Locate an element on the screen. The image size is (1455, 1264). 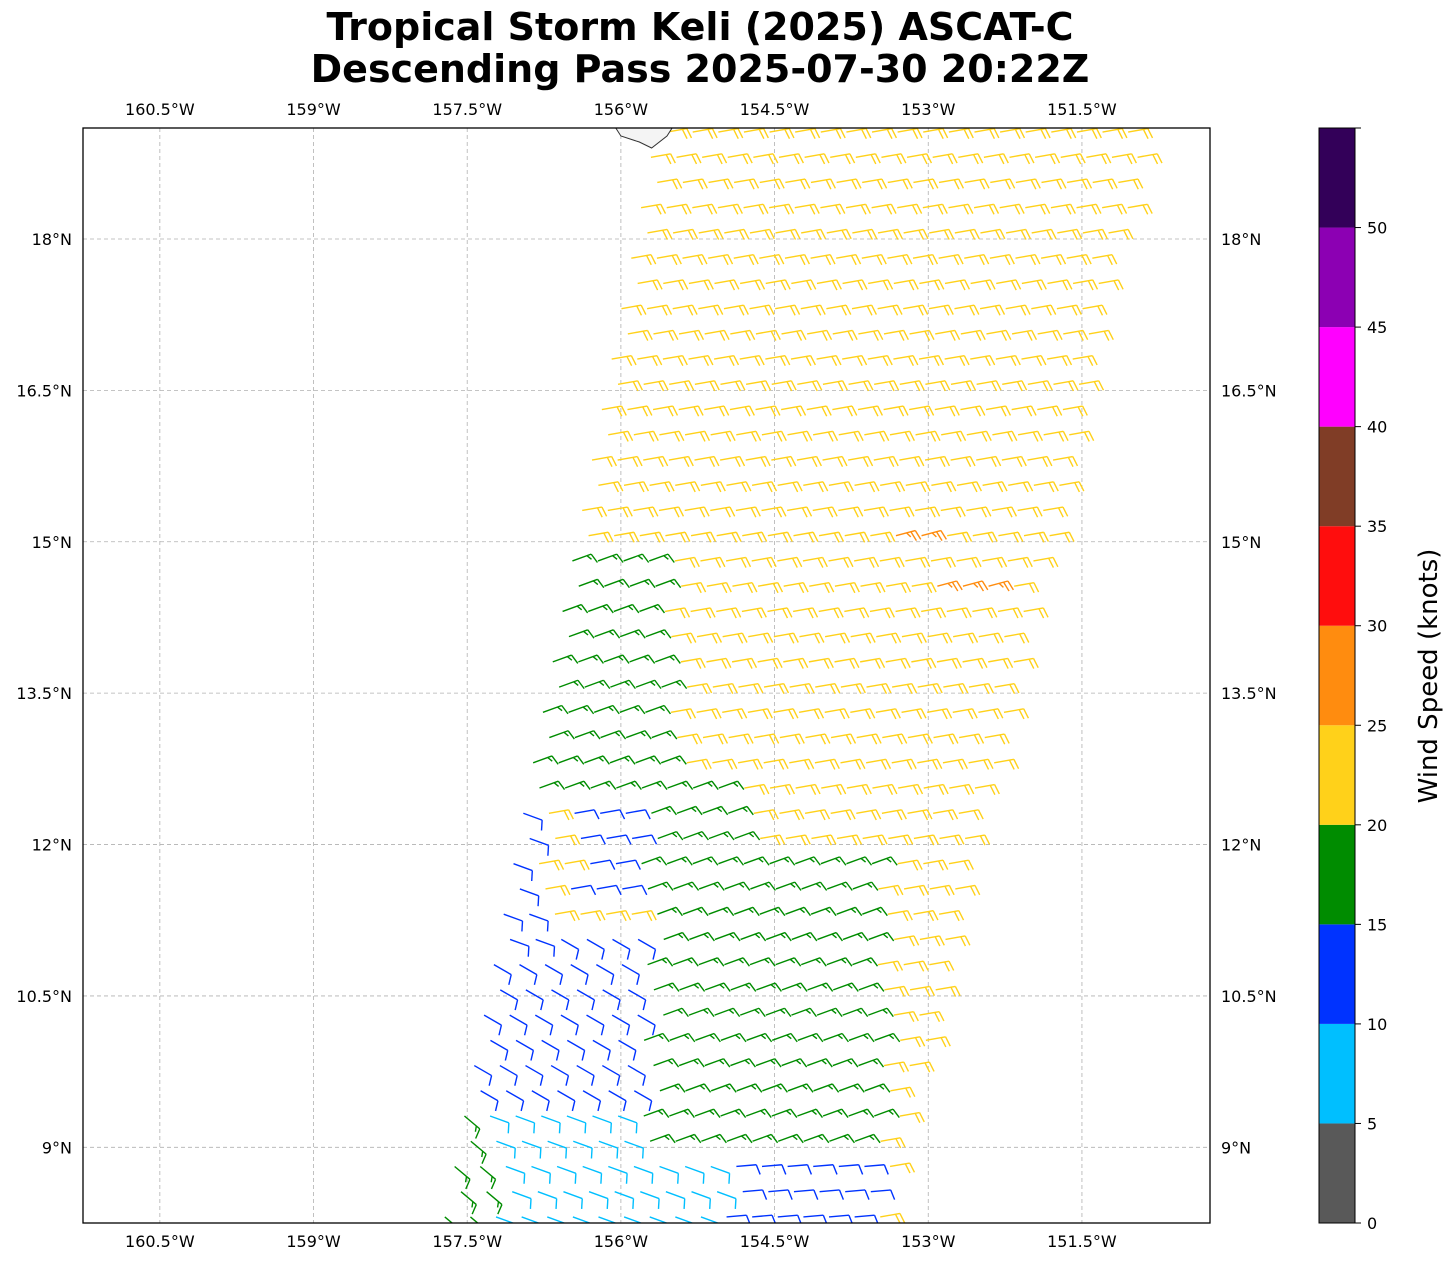
lat-tick-label-left: 10.5°N is located at coordinates (44, 996).